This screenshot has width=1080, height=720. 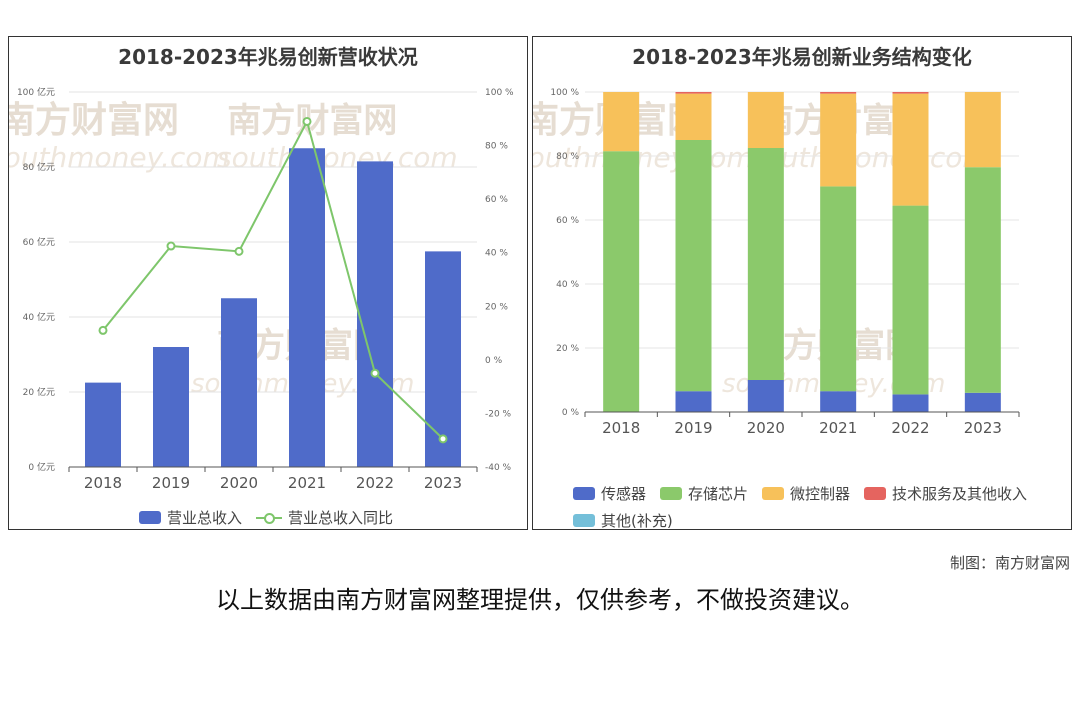 What do you see at coordinates (540, 600) in the screenshot?
I see `disclaimer-note: 以上数据由南方财富网整理提供，仅供参考，不做投资建议。` at bounding box center [540, 600].